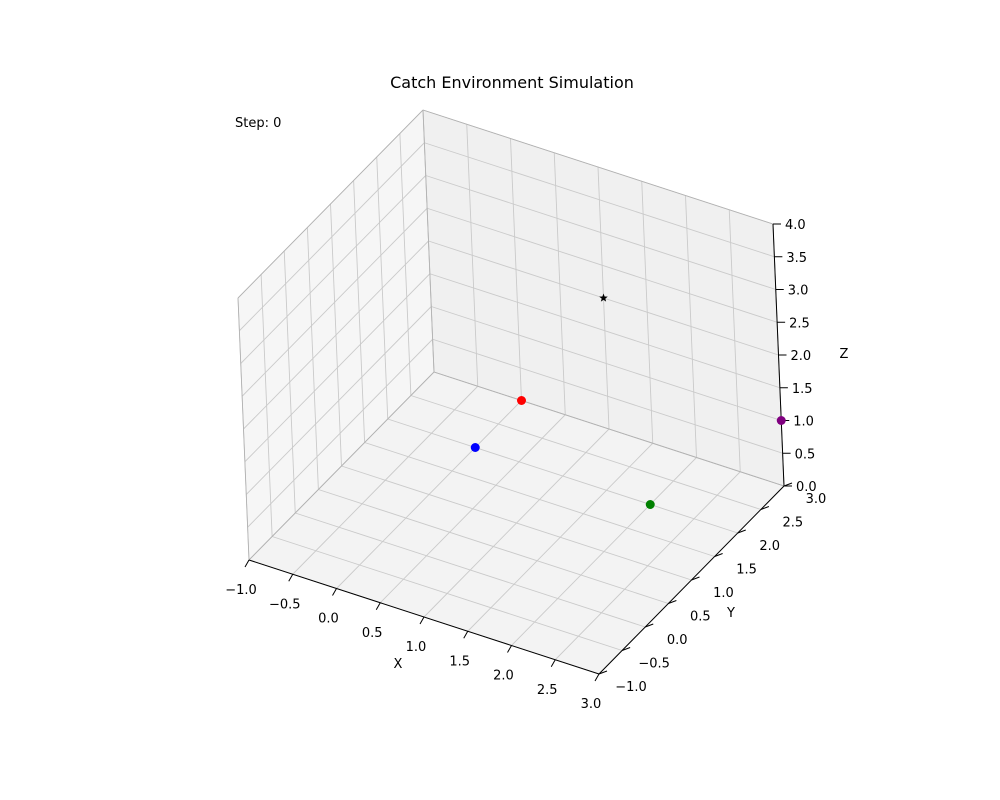 The image size is (1000, 800). Describe the element at coordinates (700, 617) in the screenshot. I see `y-tick-label: 0.5` at that location.